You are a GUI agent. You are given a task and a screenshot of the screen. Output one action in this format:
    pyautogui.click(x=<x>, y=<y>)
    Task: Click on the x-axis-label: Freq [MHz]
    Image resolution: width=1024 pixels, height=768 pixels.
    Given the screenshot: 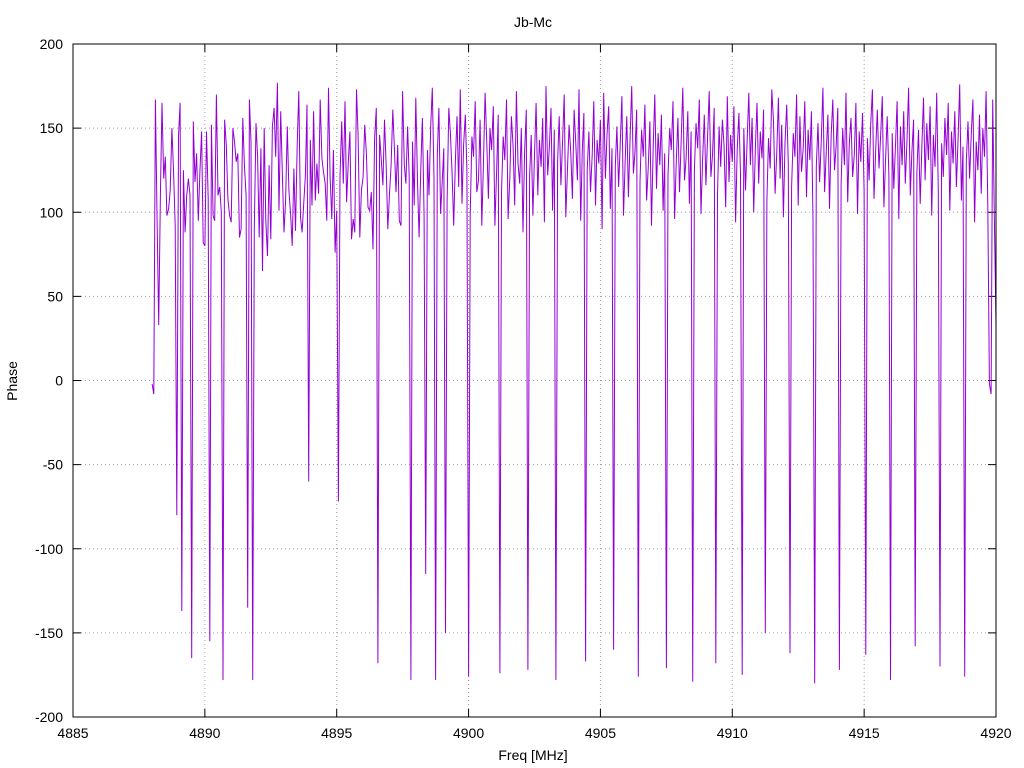 What is the action you would take?
    pyautogui.click(x=532, y=755)
    